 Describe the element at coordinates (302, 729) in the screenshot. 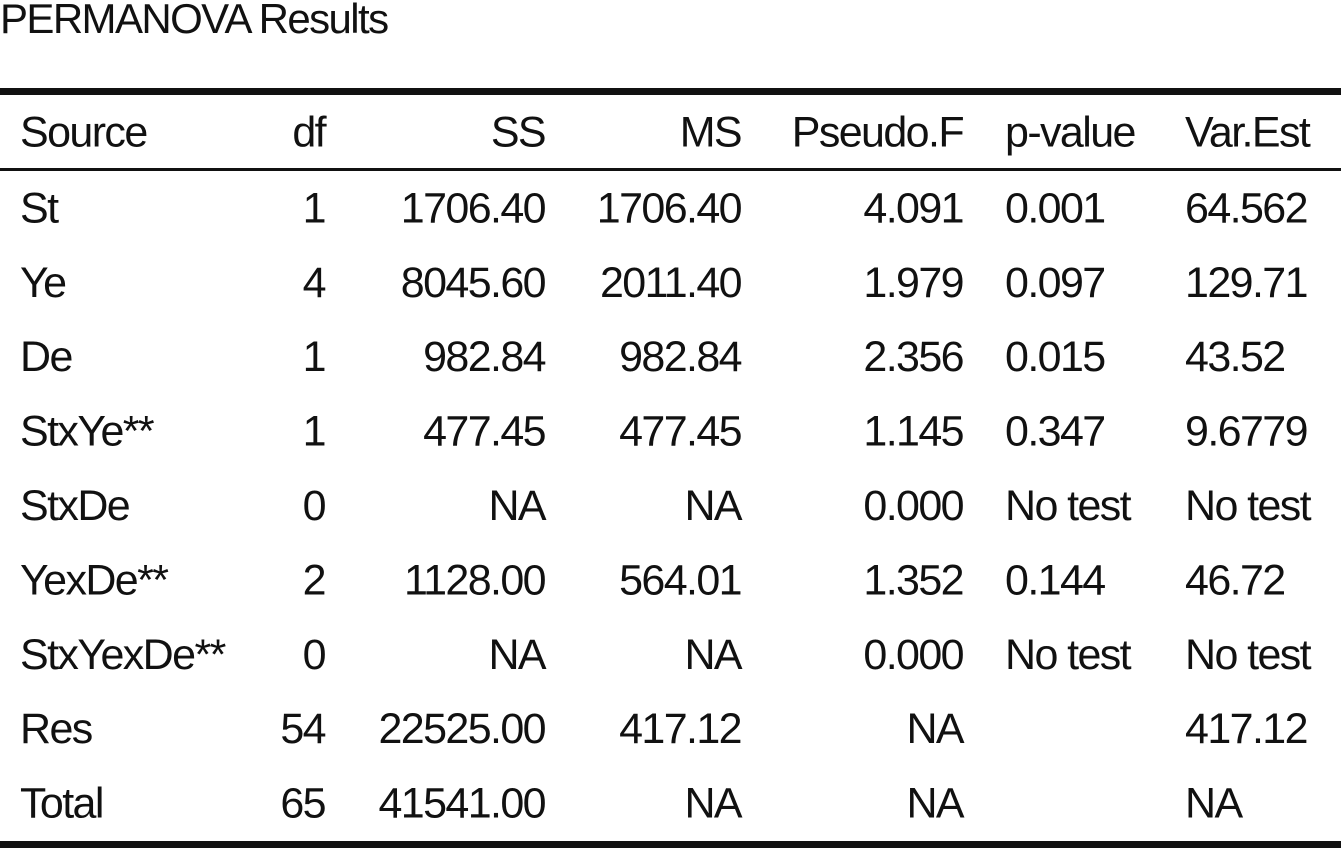

I see `cell: 54` at that location.